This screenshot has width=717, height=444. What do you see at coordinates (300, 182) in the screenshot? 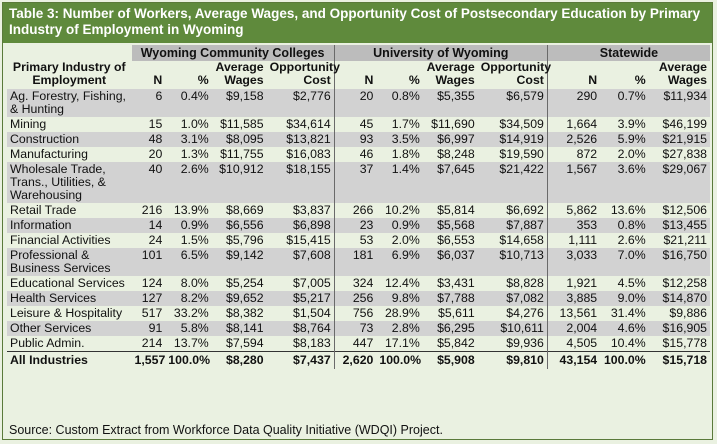
I see `cell-wcc-3: $18,155` at bounding box center [300, 182].